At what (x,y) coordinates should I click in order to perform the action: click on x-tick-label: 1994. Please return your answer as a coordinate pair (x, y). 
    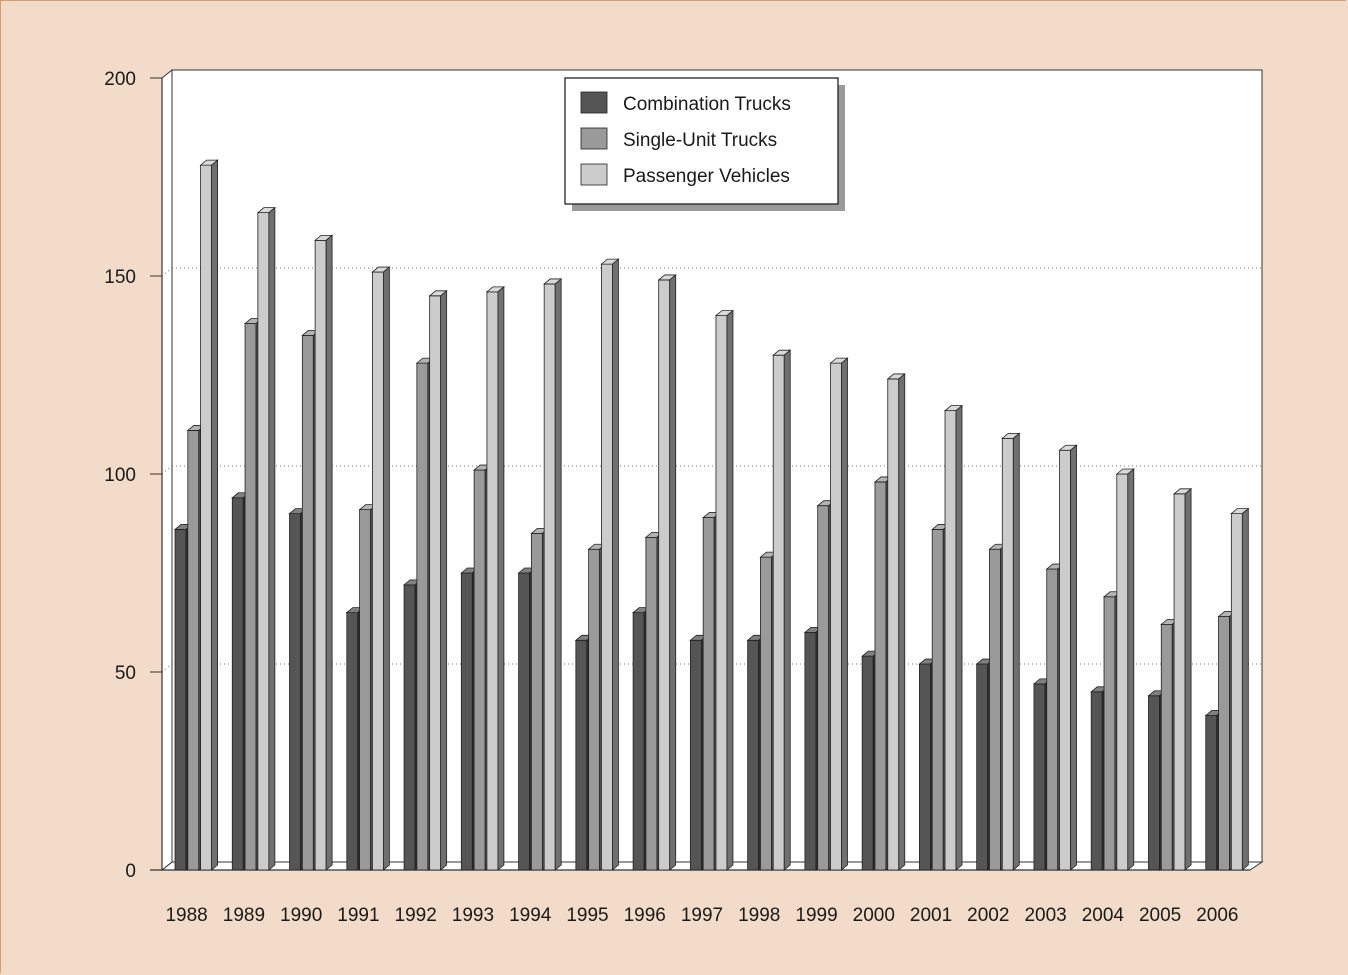
    Looking at the image, I should click on (530, 915).